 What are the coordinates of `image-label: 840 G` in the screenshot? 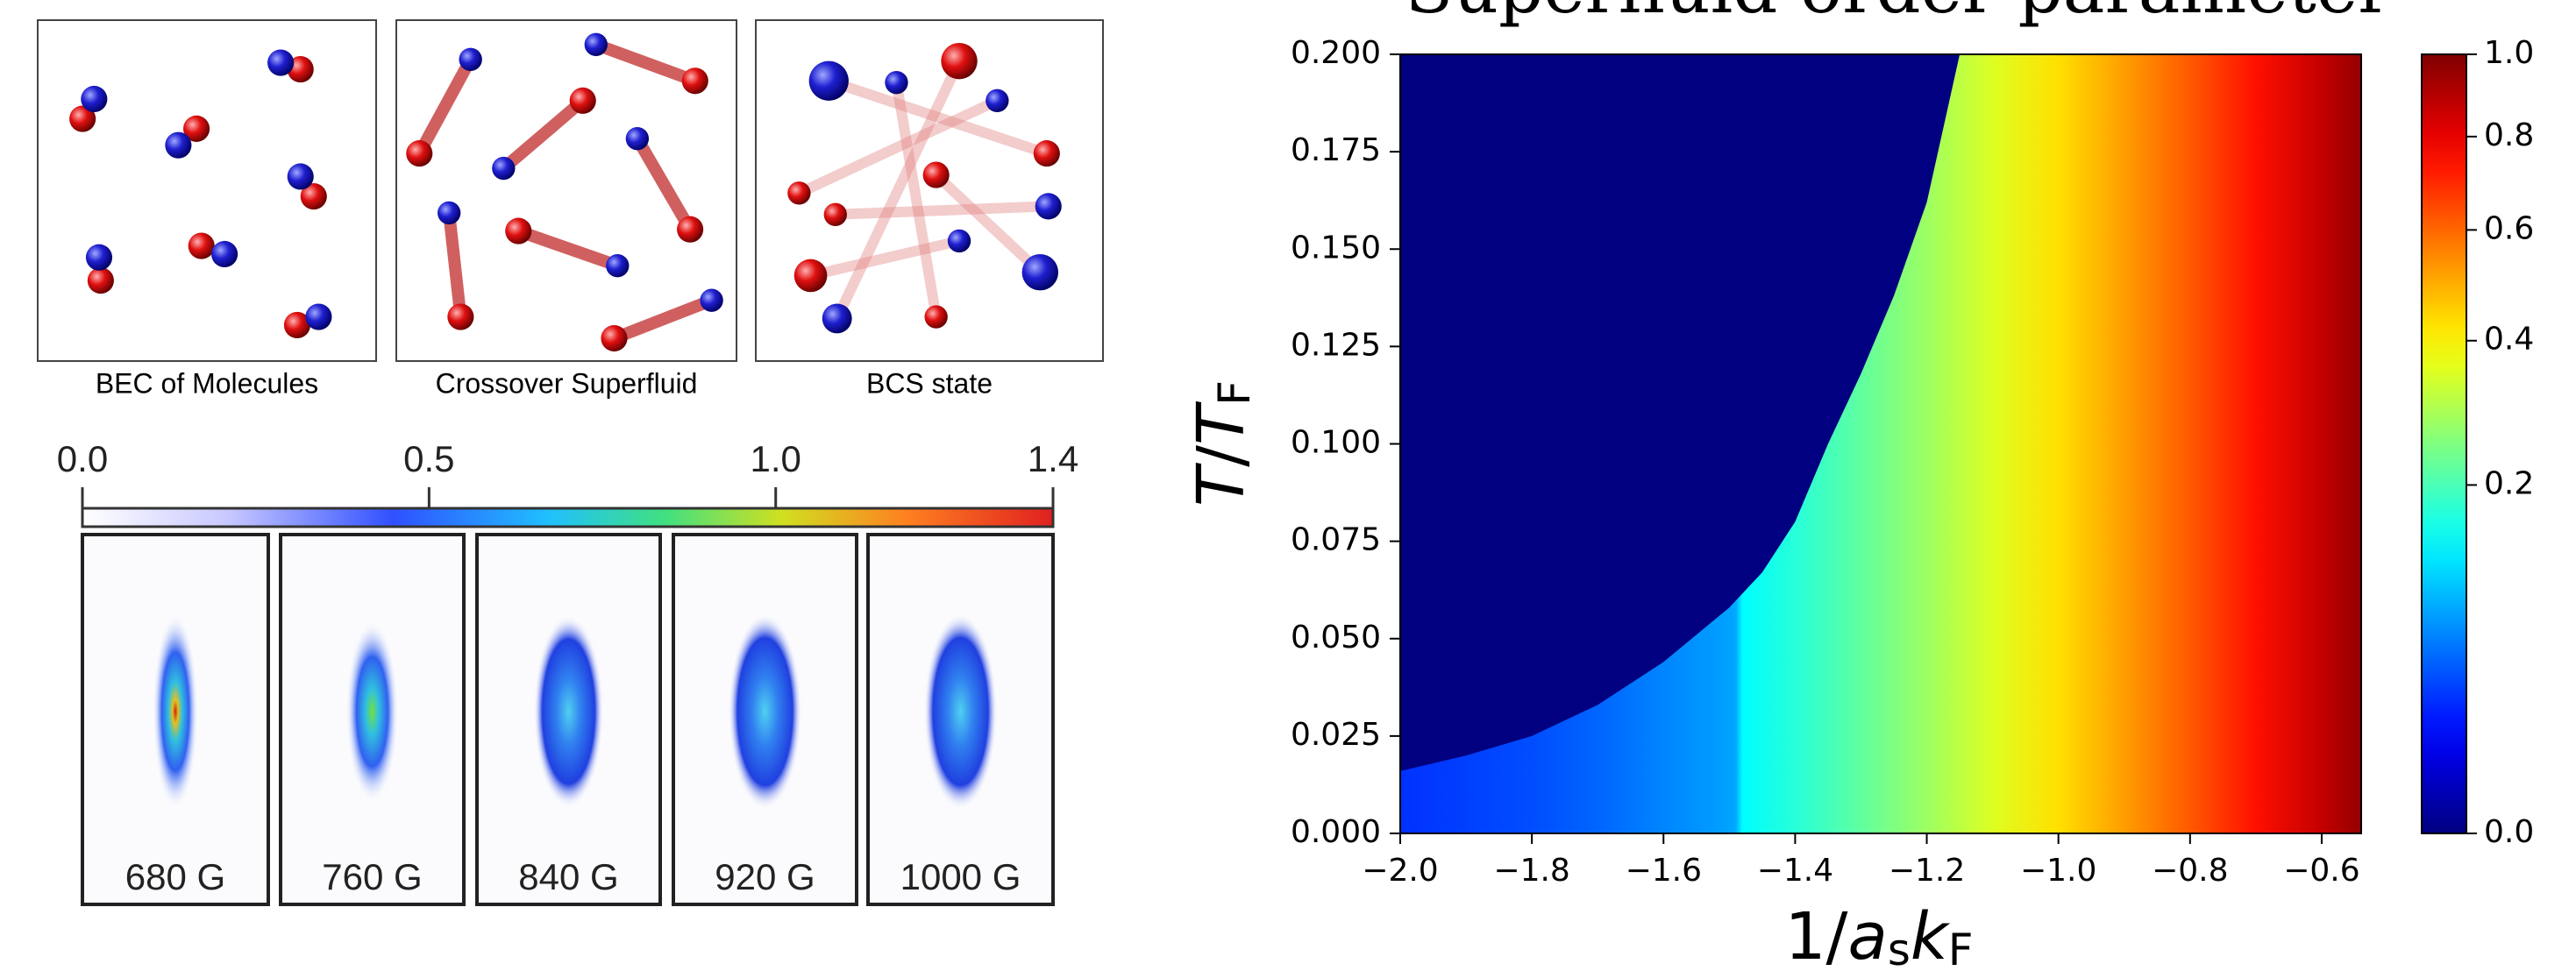 It's located at (568, 876).